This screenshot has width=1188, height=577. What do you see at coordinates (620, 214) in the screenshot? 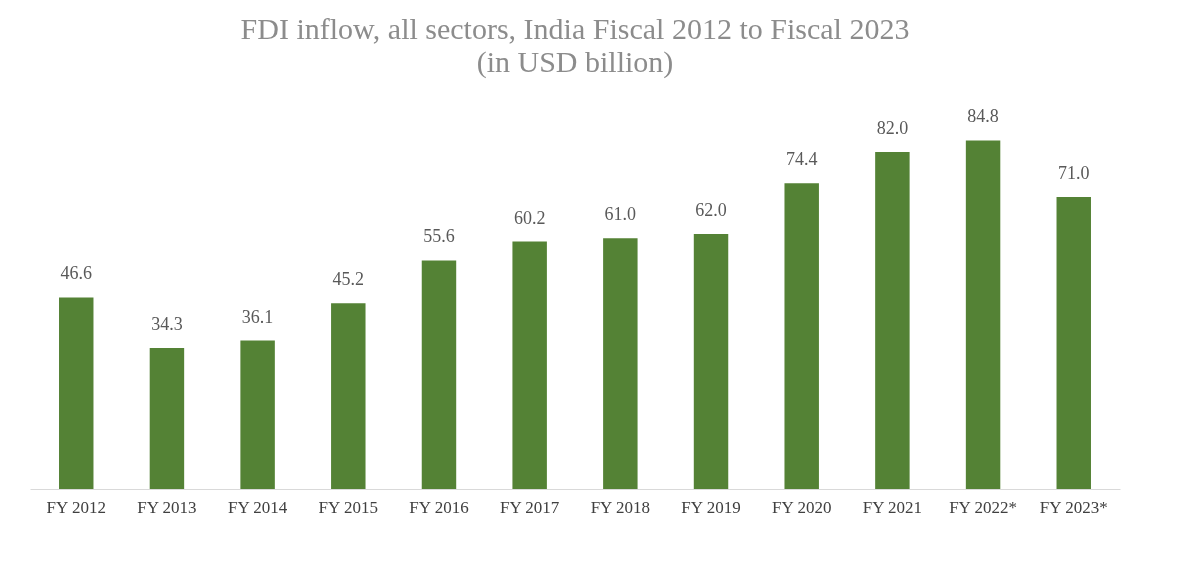
I see `data-label: 61.0` at bounding box center [620, 214].